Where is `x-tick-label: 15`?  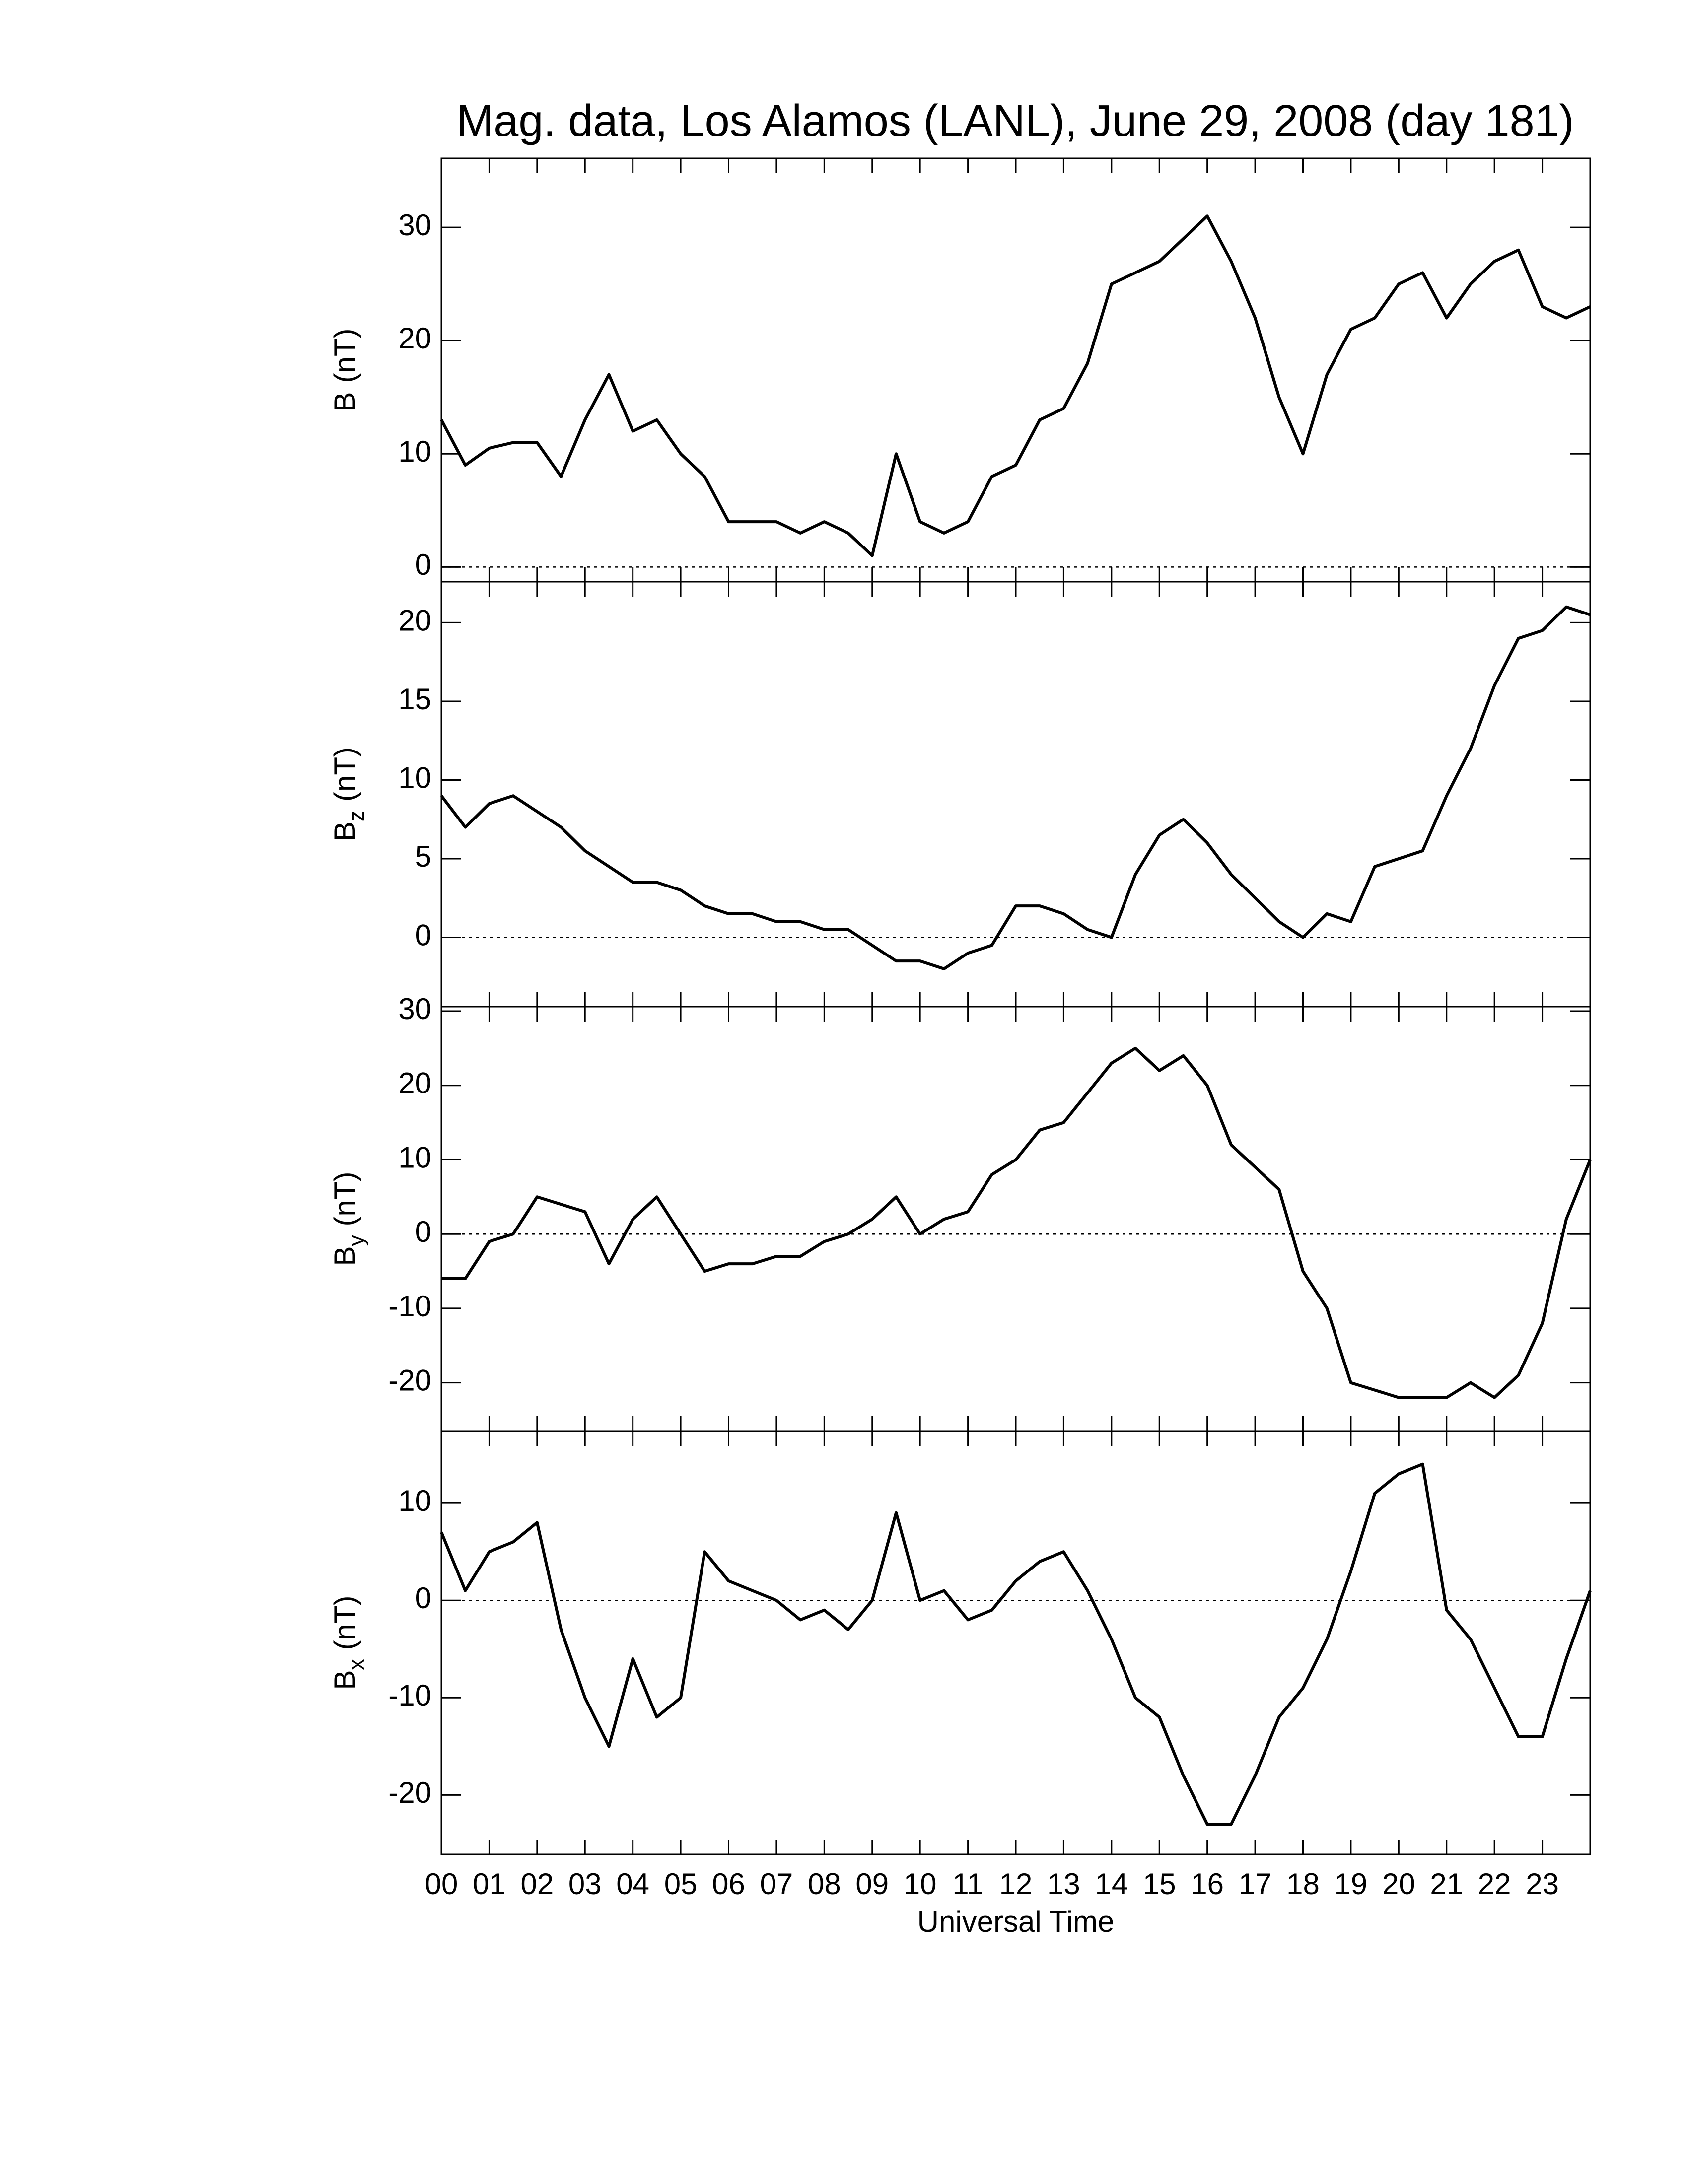
x-tick-label: 15 is located at coordinates (1159, 1884).